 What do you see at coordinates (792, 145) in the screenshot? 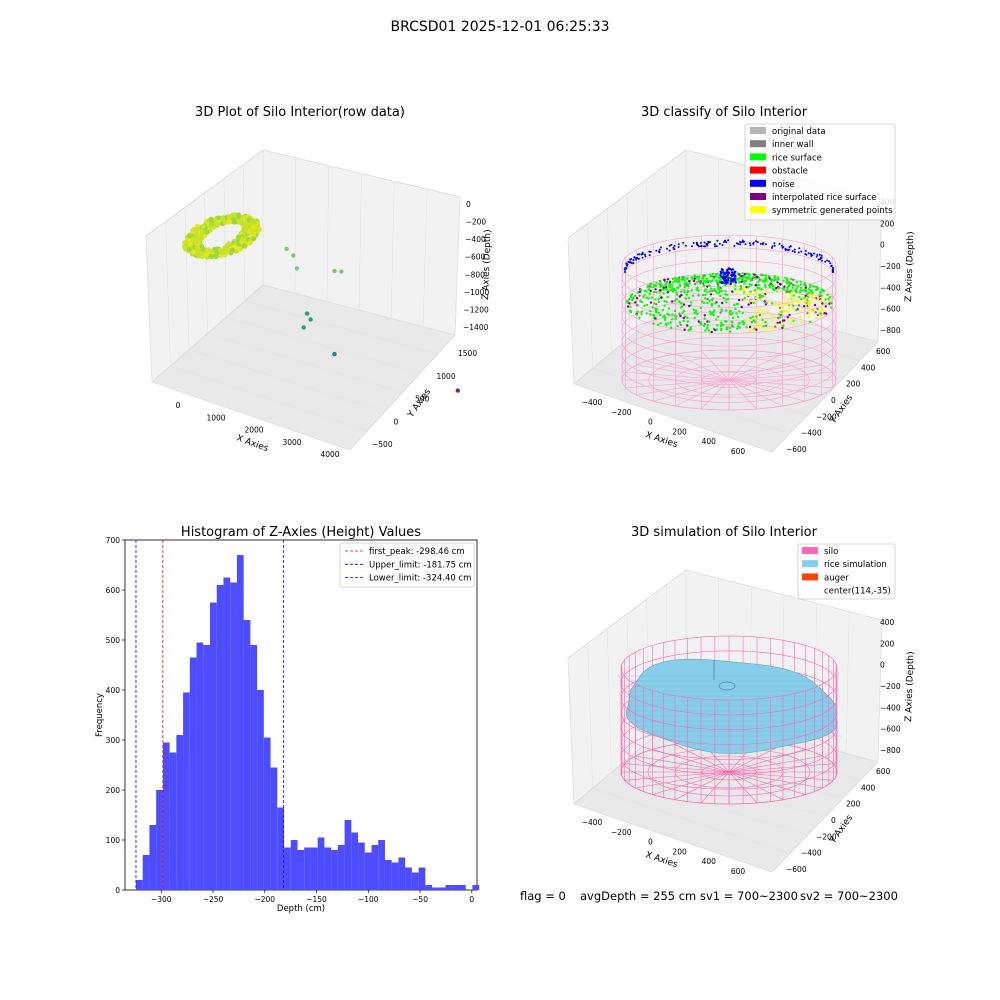
I see `legend-label: inner wall` at bounding box center [792, 145].